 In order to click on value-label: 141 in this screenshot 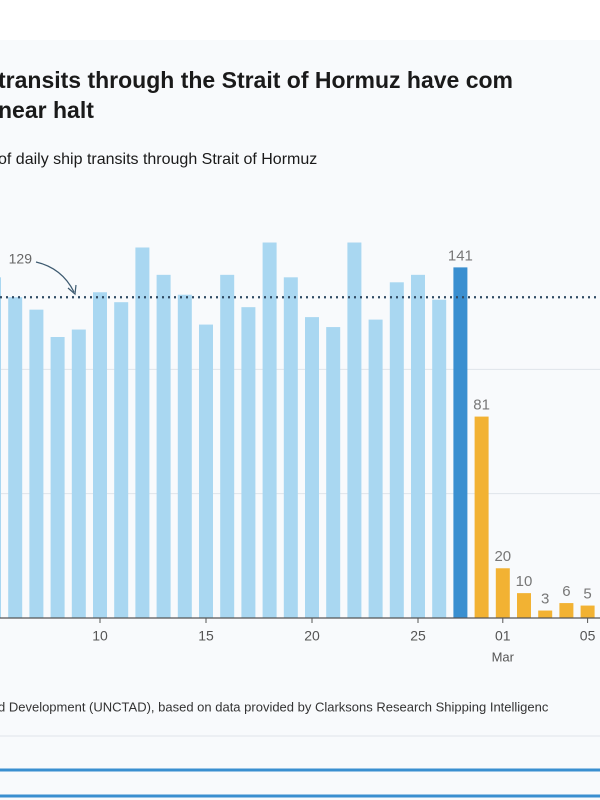, I will do `click(460, 255)`.